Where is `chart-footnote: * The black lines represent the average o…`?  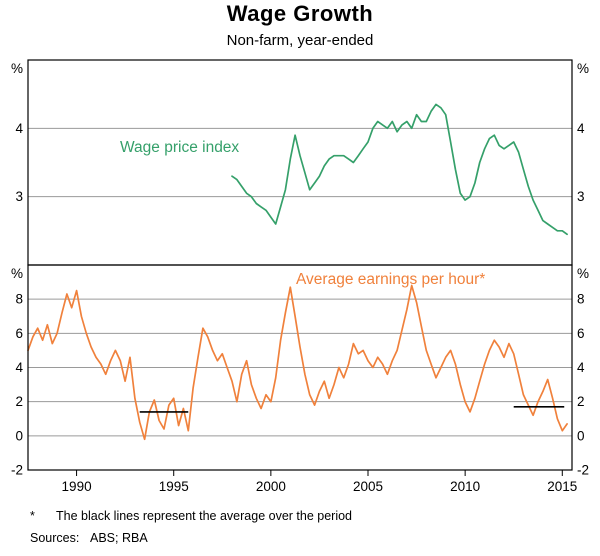 chart-footnote: * The black lines represent the average o… is located at coordinates (191, 516).